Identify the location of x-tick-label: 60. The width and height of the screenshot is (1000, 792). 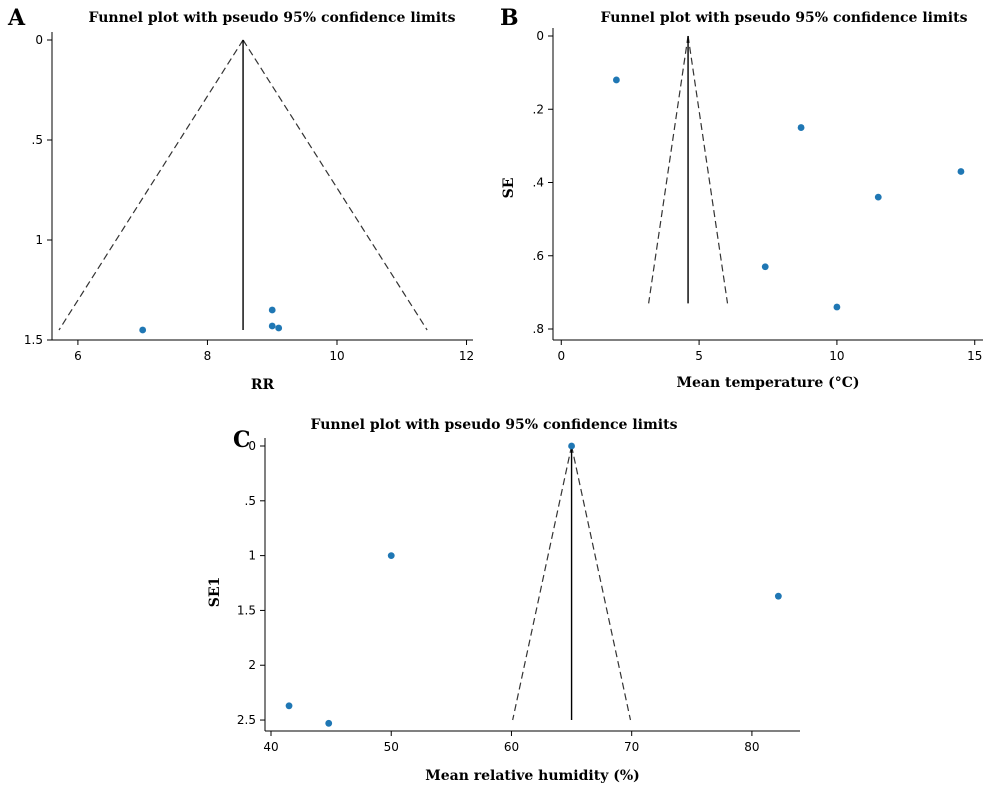
(511, 747).